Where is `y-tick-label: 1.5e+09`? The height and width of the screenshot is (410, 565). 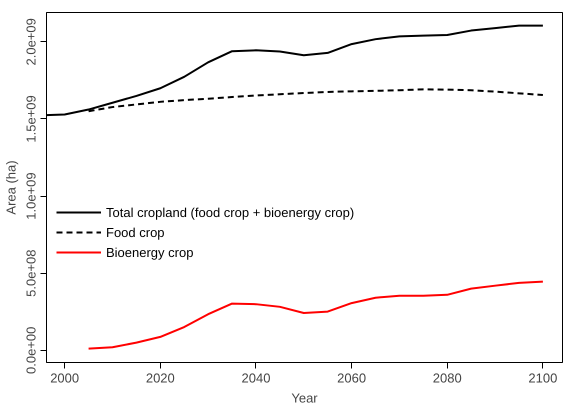 y-tick-label: 1.5e+09 is located at coordinates (31, 119).